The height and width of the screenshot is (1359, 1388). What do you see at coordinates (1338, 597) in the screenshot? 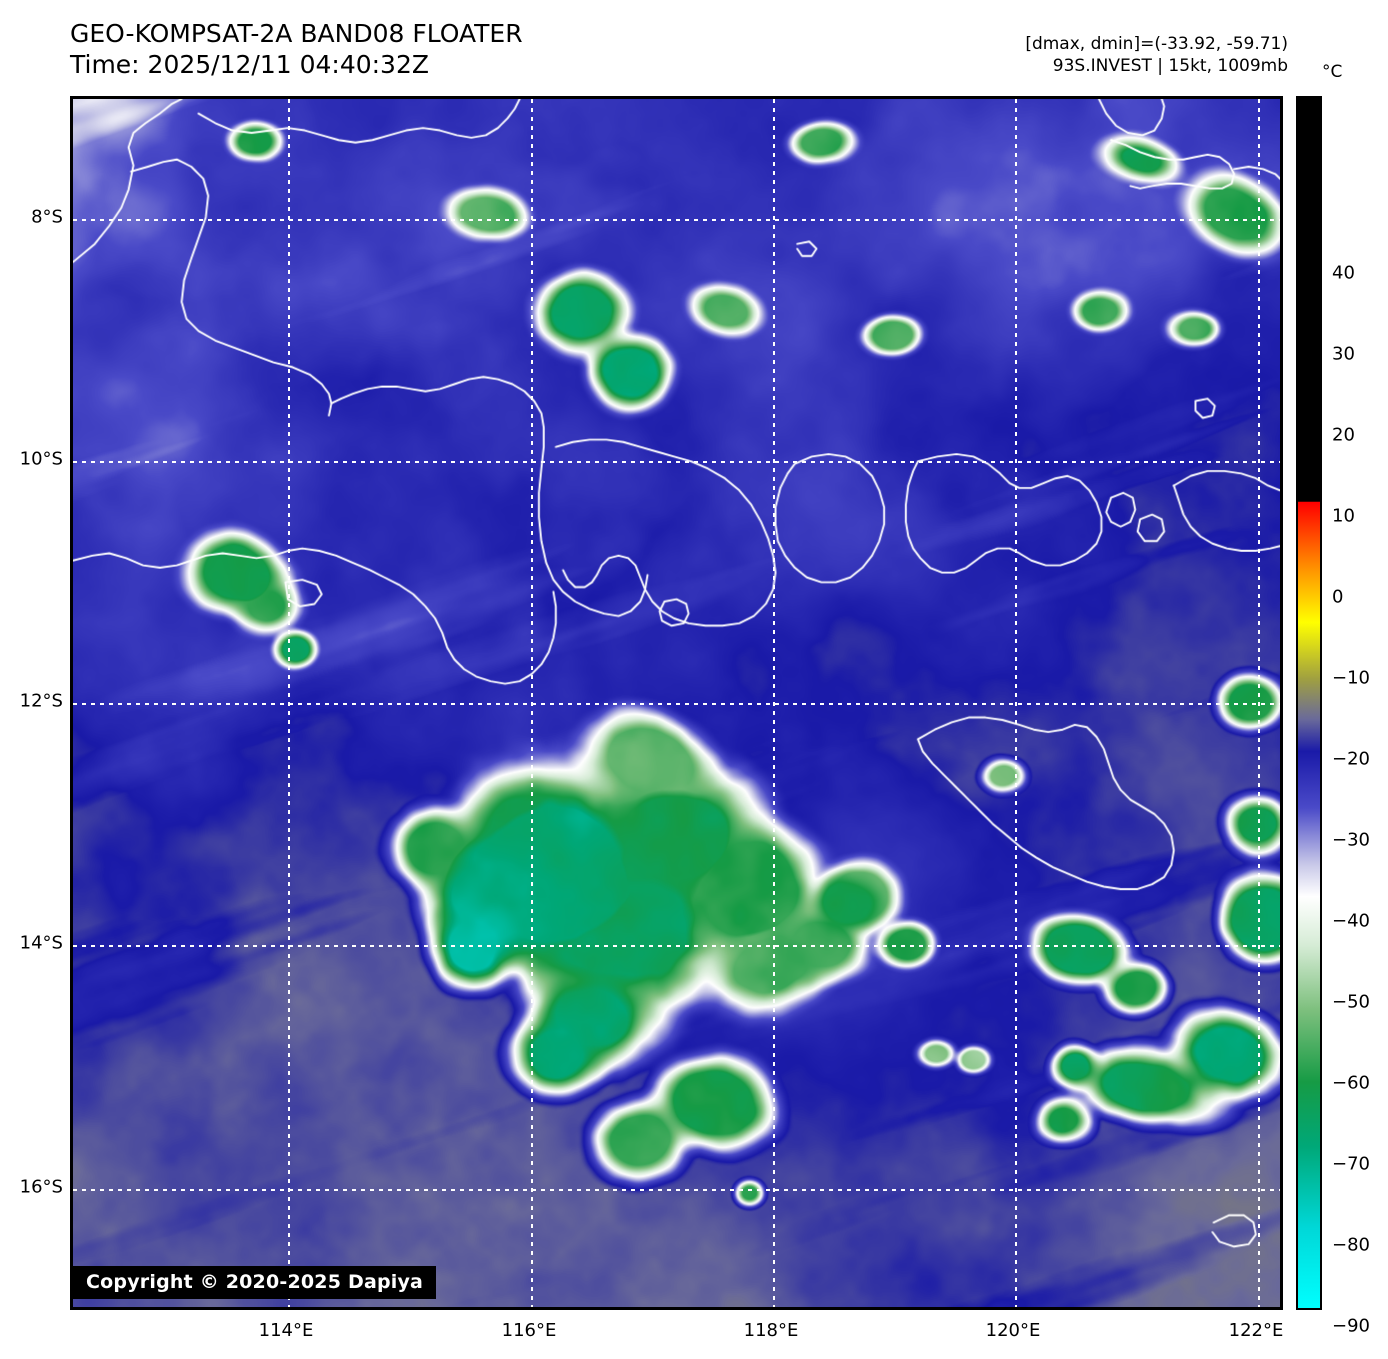
I see `colorbar-tick-4: 0` at bounding box center [1338, 597].